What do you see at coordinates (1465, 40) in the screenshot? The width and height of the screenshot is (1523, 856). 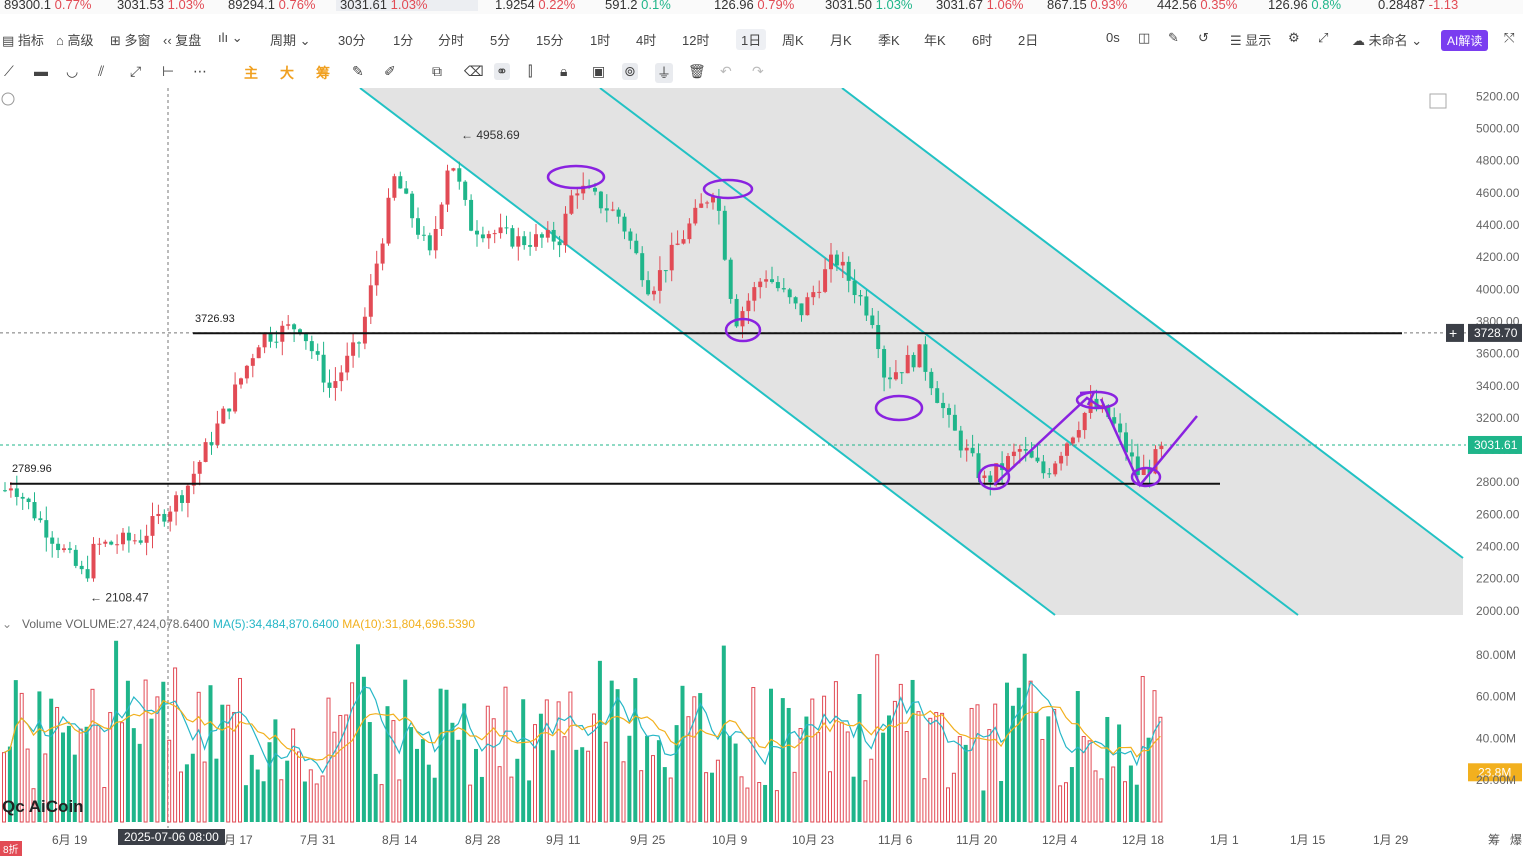 I see `ai-interpret-button: AI解读` at bounding box center [1465, 40].